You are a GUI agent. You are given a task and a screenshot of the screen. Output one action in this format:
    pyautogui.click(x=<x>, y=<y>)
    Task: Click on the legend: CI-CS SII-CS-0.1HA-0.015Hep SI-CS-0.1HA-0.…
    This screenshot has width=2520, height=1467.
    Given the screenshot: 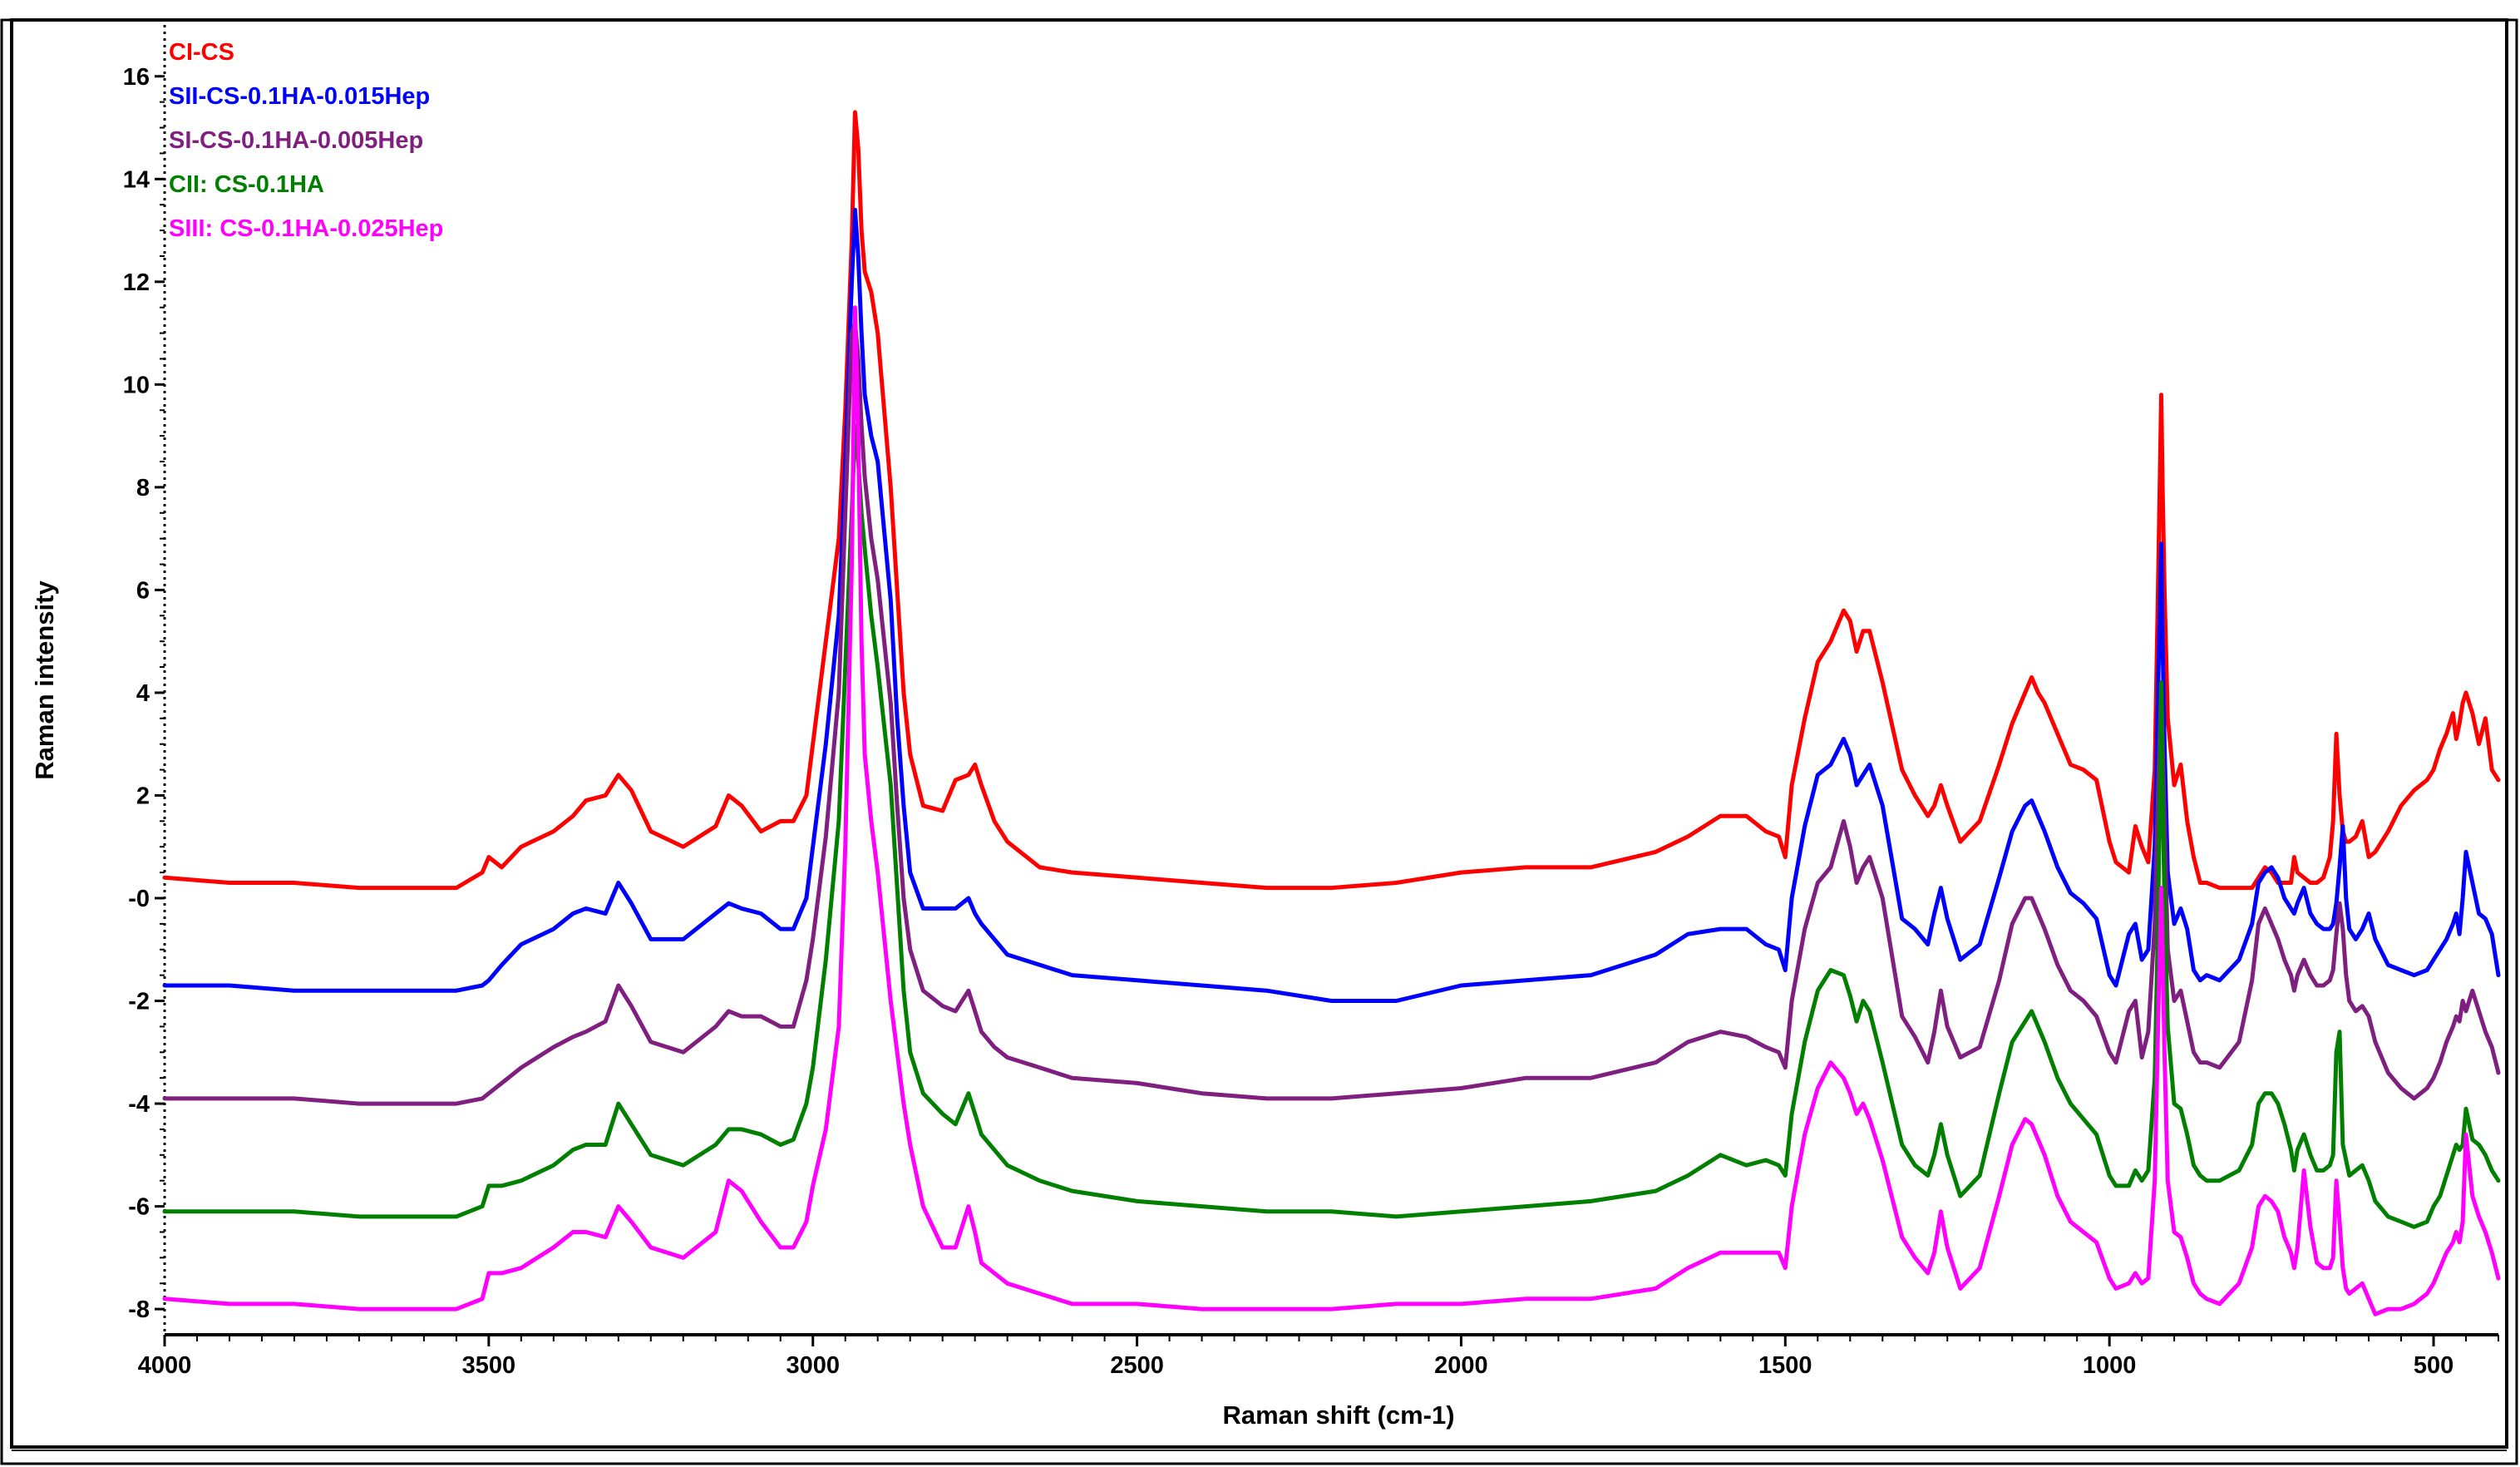 What is the action you would take?
    pyautogui.click(x=306, y=140)
    